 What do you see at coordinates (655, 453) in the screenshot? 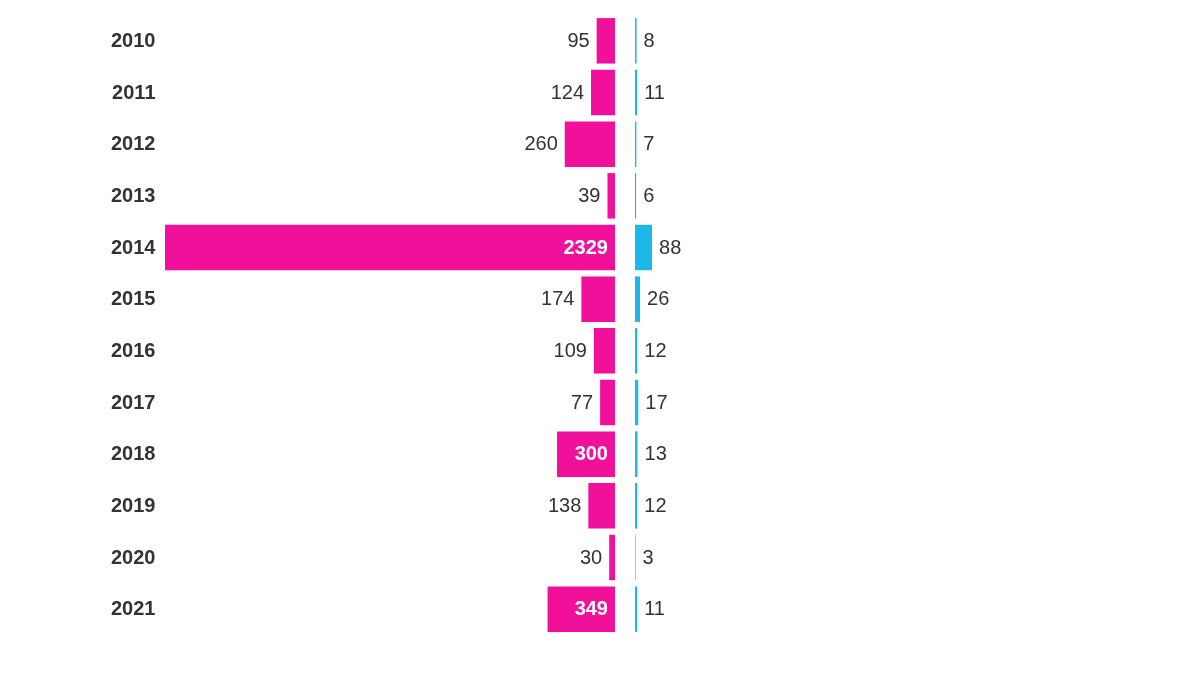
I see `data-label: 13` at bounding box center [655, 453].